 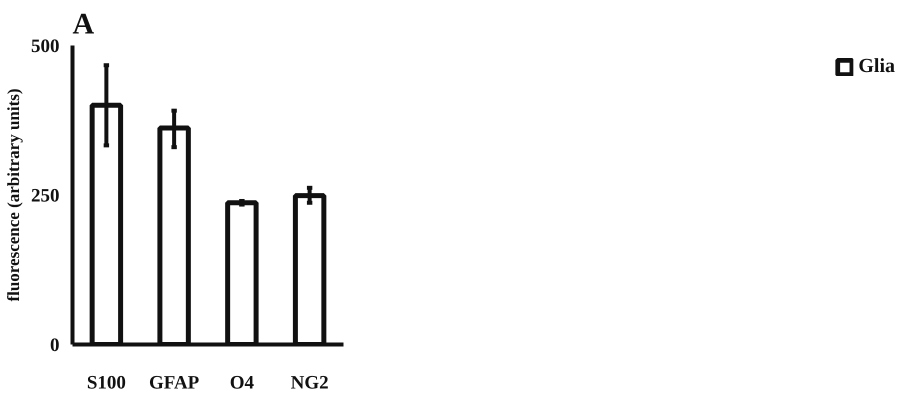 What do you see at coordinates (83, 24) in the screenshot?
I see `chart-title: A` at bounding box center [83, 24].